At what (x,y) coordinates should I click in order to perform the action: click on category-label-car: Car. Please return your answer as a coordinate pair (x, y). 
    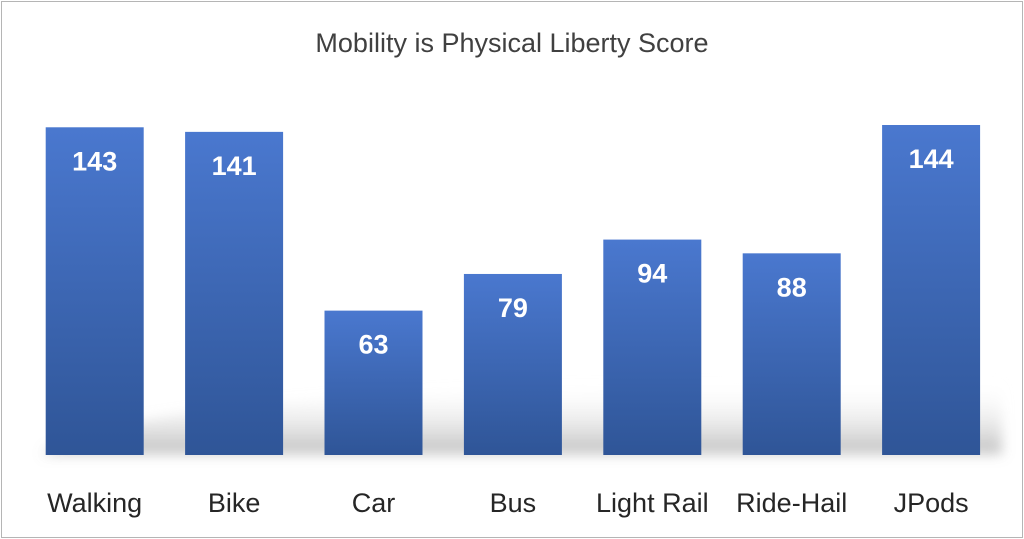
    Looking at the image, I should click on (374, 503).